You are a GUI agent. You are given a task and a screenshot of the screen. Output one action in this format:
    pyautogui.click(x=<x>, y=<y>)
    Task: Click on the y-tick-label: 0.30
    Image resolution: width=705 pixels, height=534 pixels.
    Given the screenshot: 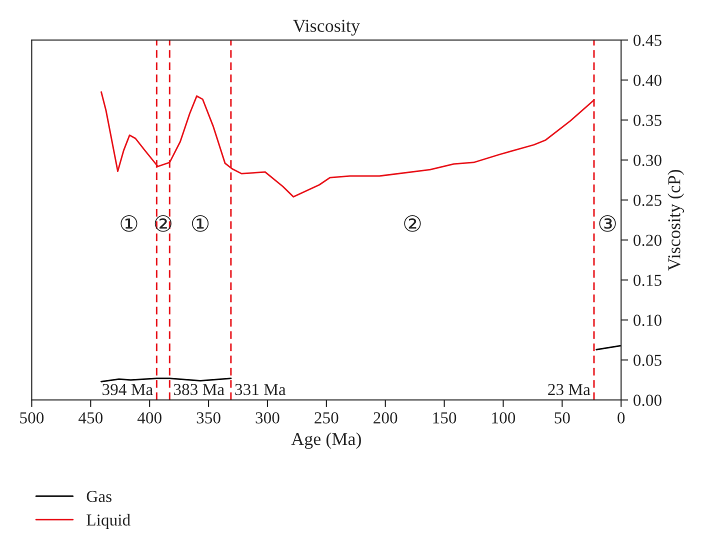 What is the action you would take?
    pyautogui.click(x=648, y=160)
    